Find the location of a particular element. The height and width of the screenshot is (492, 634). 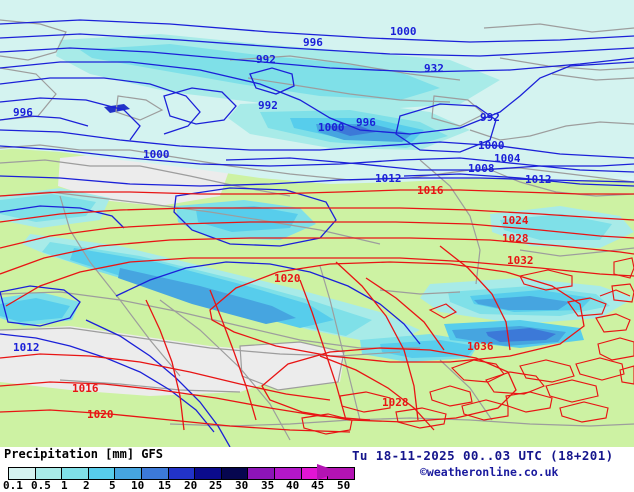

isobar-label-1008: 1008 is located at coordinates (481, 168).